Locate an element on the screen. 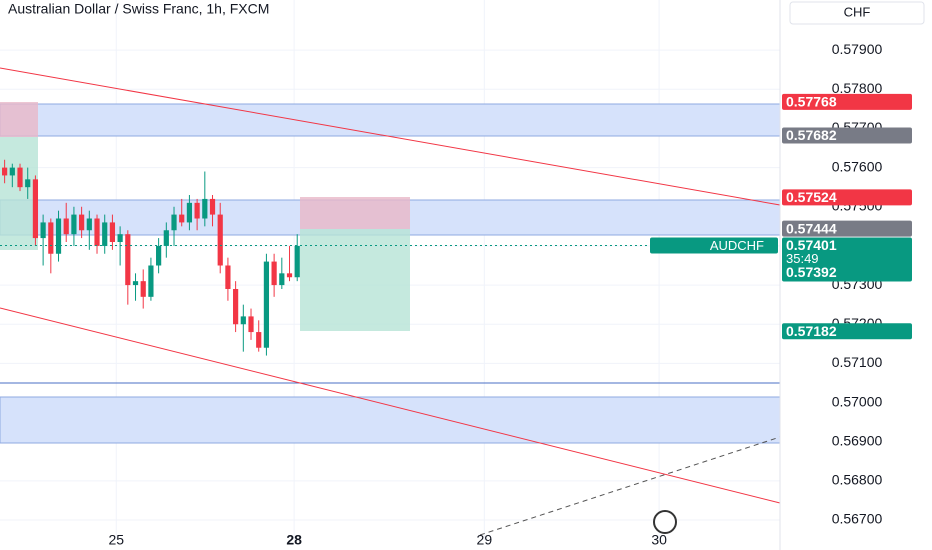 The width and height of the screenshot is (932, 550). y-tick-label: 0.57600 is located at coordinates (857, 166).